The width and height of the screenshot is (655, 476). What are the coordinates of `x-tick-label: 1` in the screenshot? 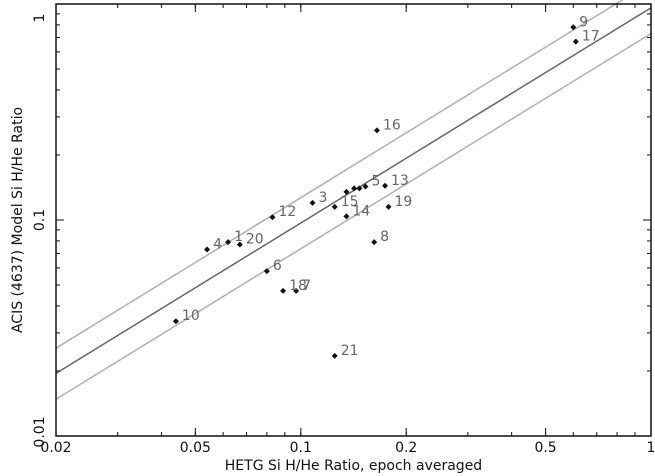 It's located at (651, 448).